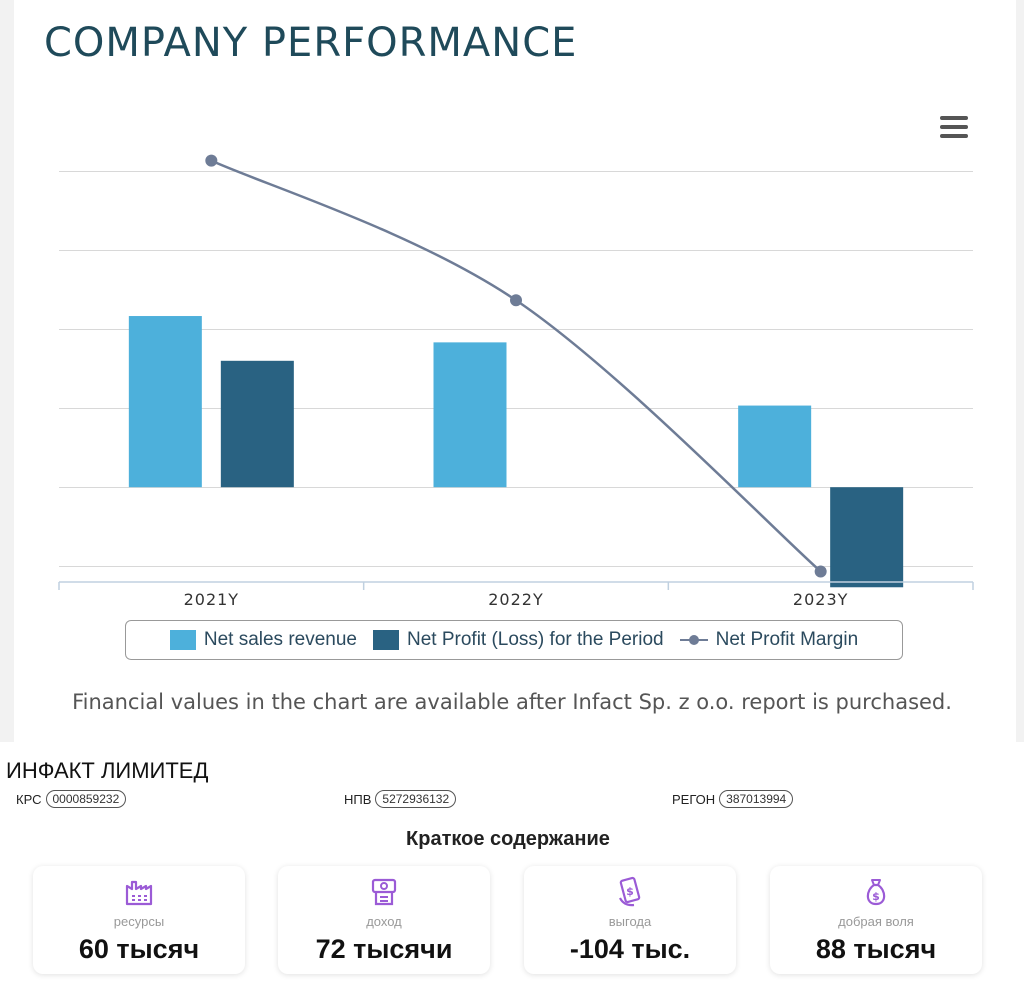 The width and height of the screenshot is (1024, 988). I want to click on menu-icon, so click(954, 118).